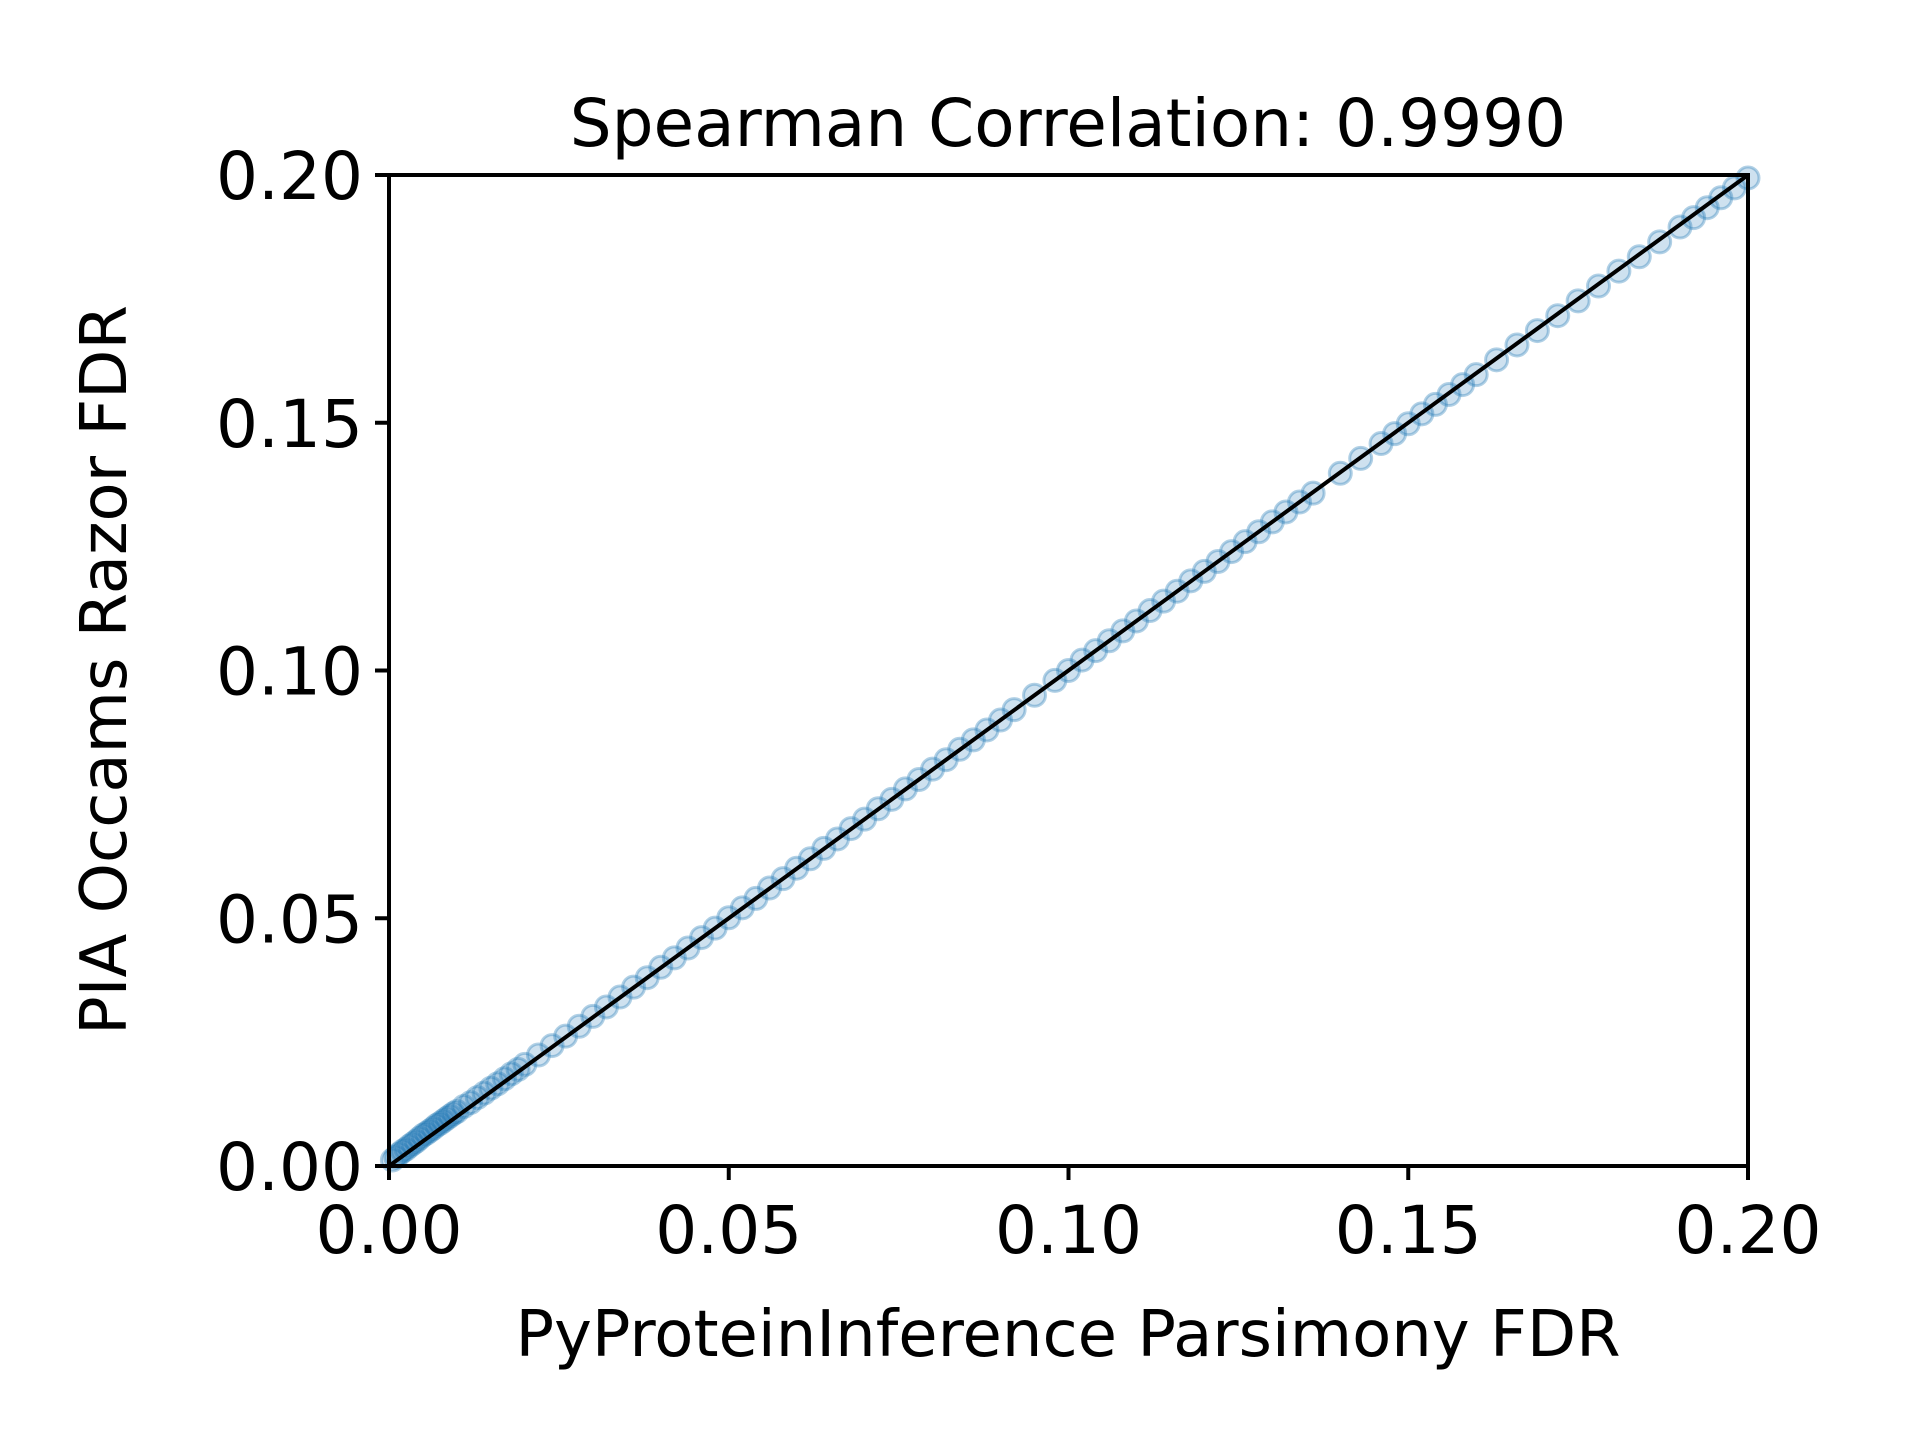 This screenshot has height=1444, width=1920. Describe the element at coordinates (289, 672) in the screenshot. I see `y-tick-label: 0.10` at that location.